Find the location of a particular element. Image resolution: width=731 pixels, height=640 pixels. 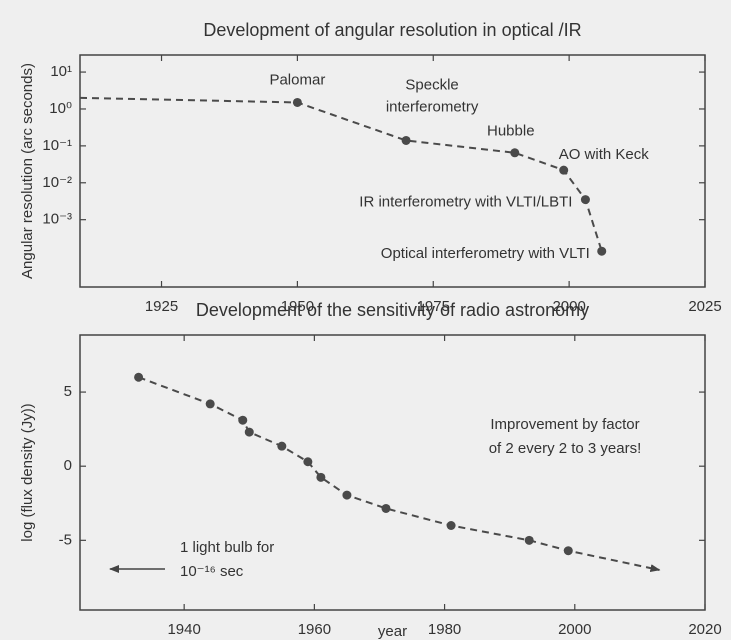

x-tick-label: 1960 is located at coordinates (314, 629).